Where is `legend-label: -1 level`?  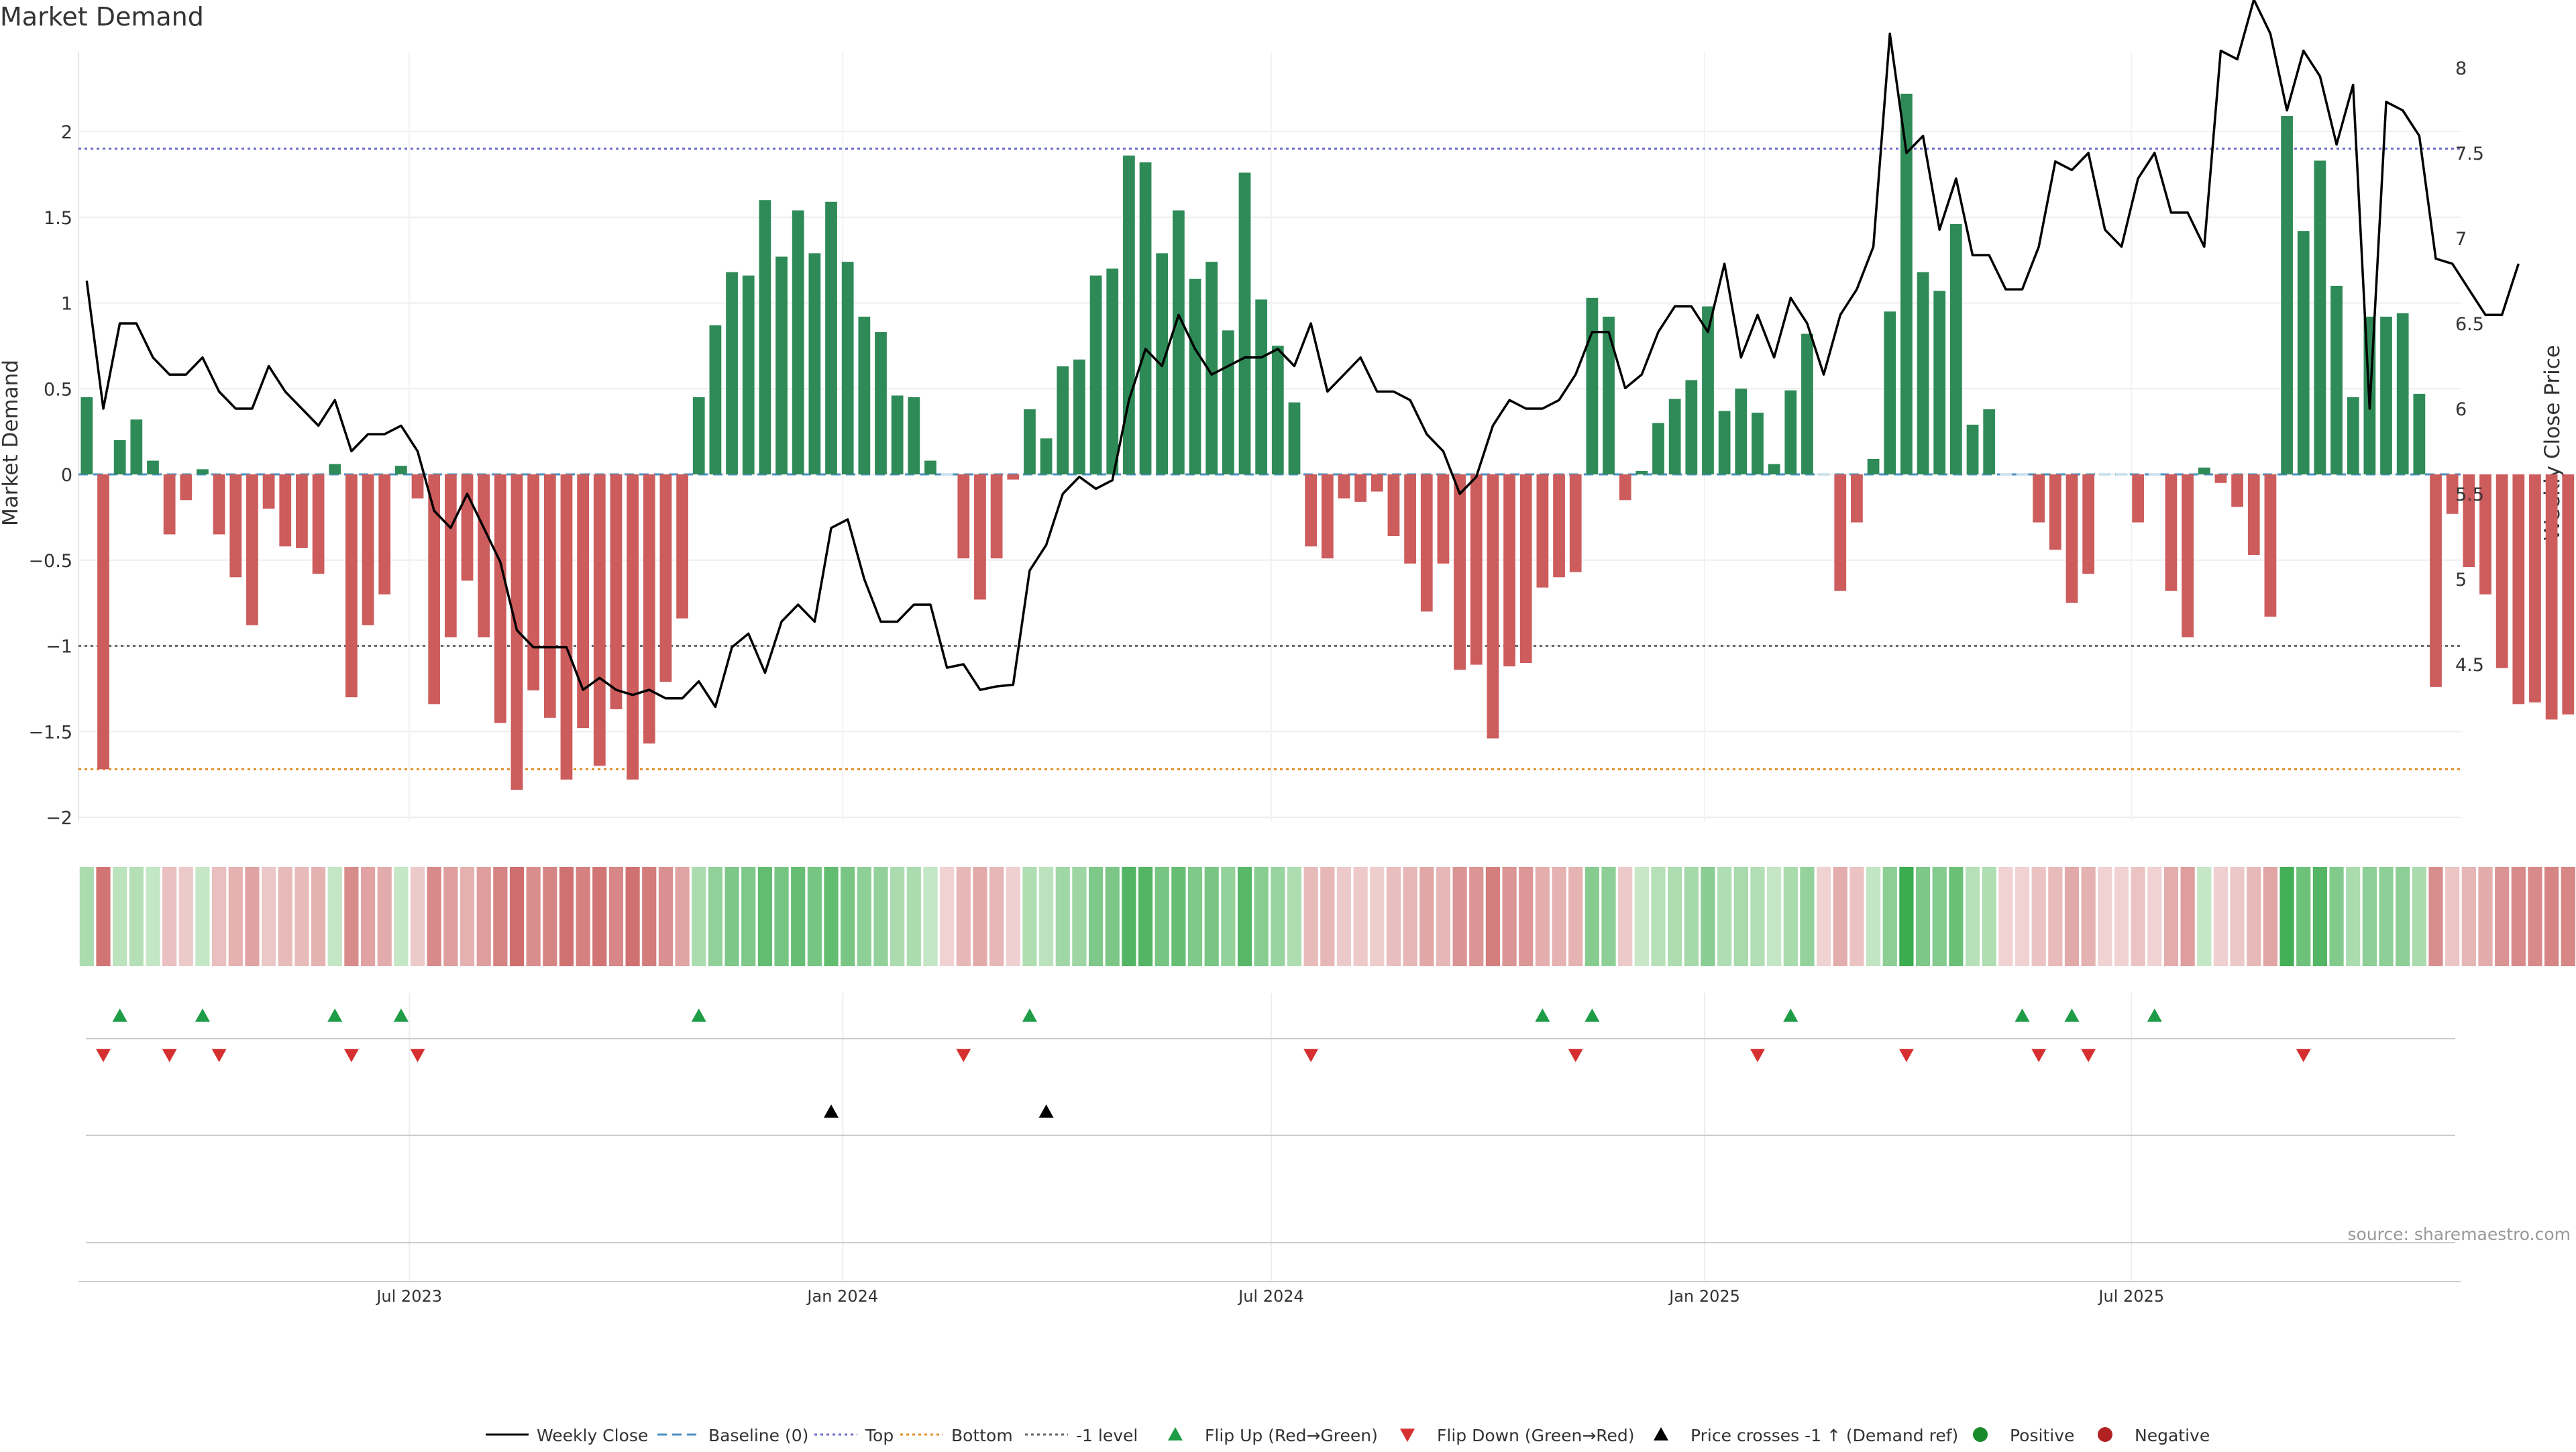
legend-label: -1 level is located at coordinates (1107, 1436).